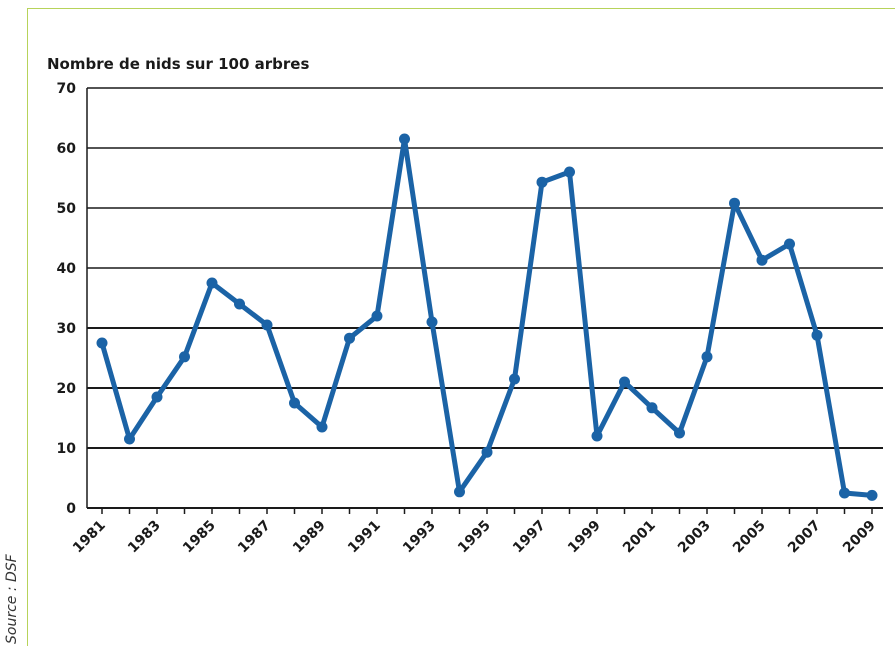 The image size is (895, 646). Describe the element at coordinates (749, 537) in the screenshot. I see `x-tick-label: 2005` at that location.